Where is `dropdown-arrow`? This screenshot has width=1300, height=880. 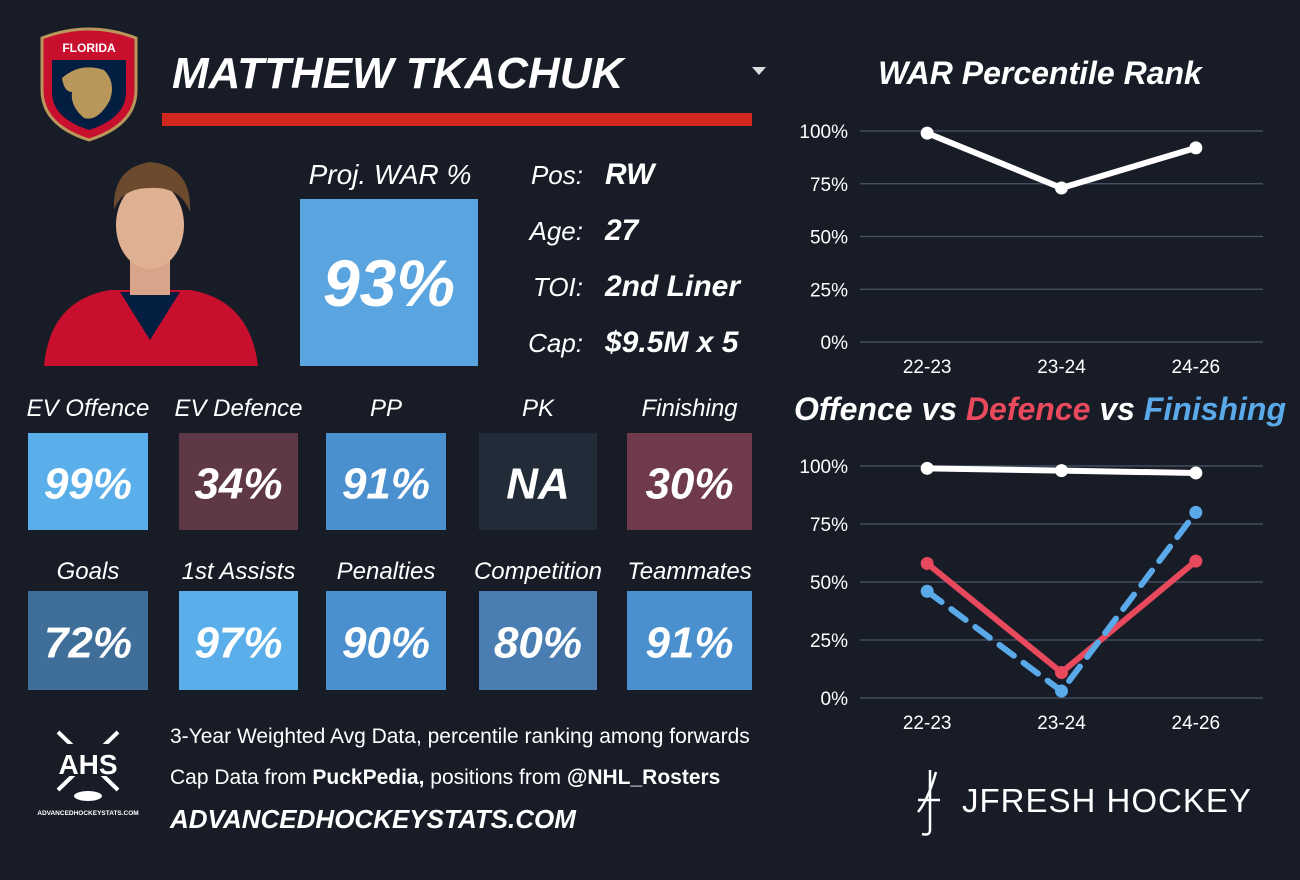 dropdown-arrow is located at coordinates (759, 71).